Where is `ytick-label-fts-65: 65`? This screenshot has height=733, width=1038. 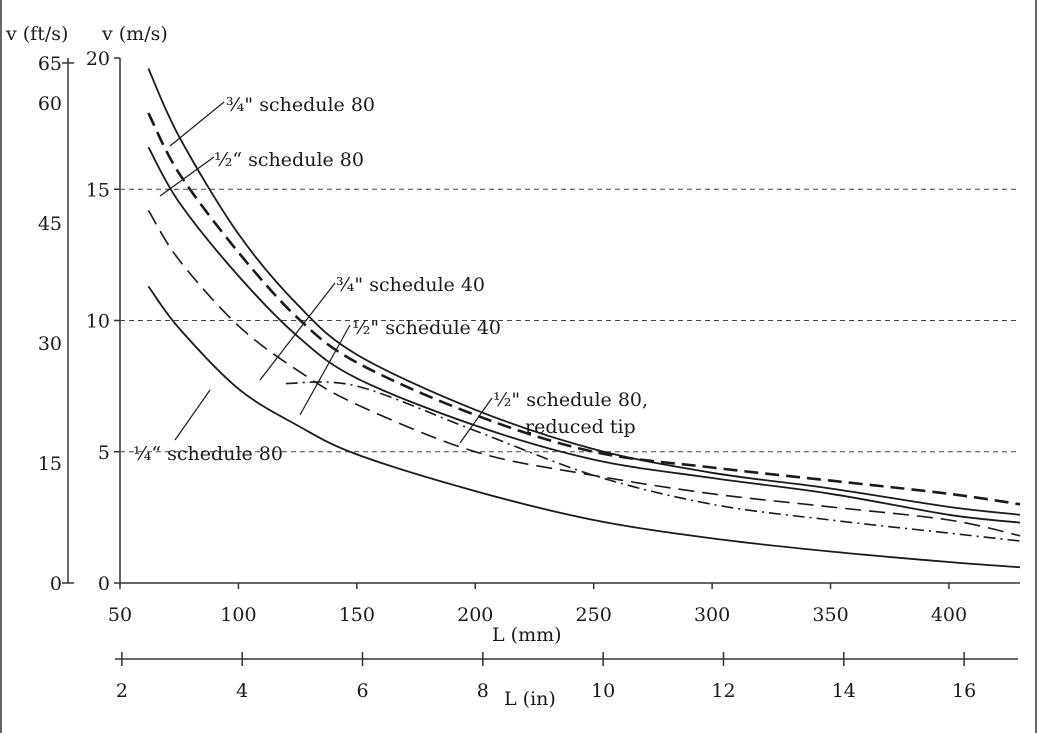
ytick-label-fts-65: 65 is located at coordinates (50, 64).